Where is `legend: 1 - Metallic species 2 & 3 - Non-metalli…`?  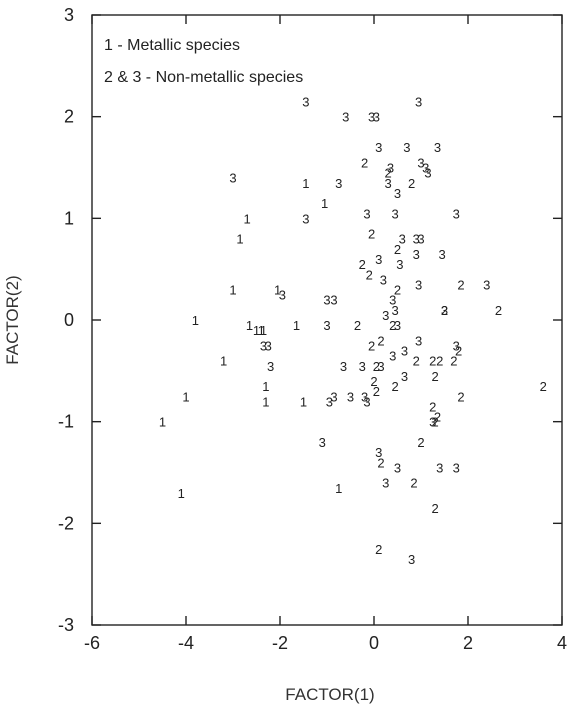 legend: 1 - Metallic species 2 & 3 - Non-metalli… is located at coordinates (203, 61).